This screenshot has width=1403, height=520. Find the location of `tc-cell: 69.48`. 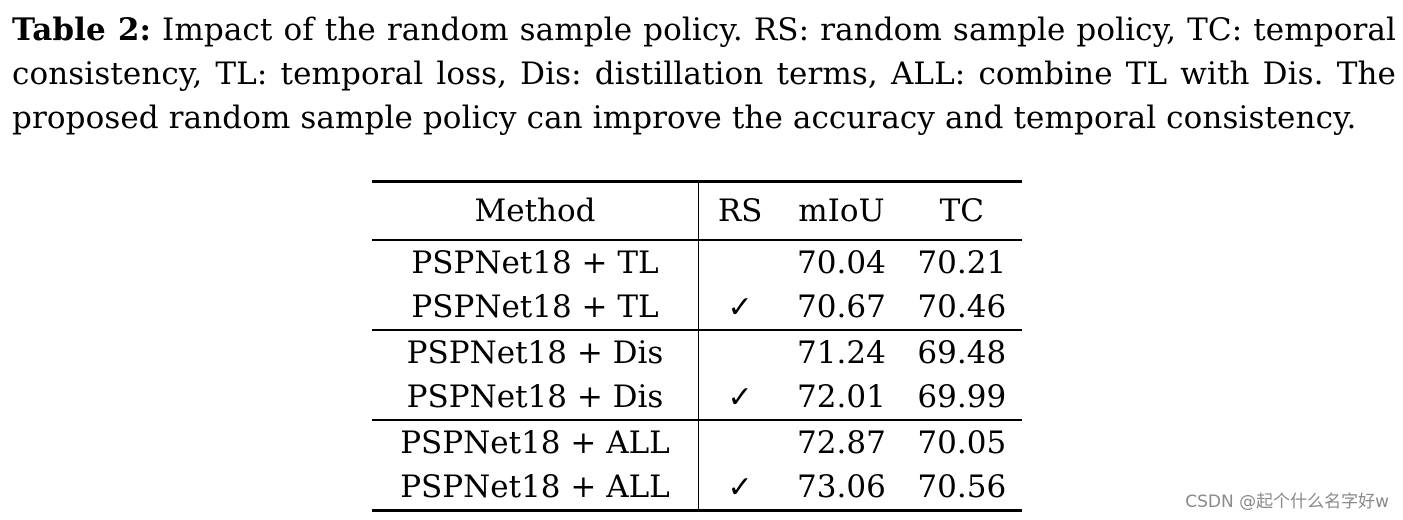

tc-cell: 69.48 is located at coordinates (962, 353).